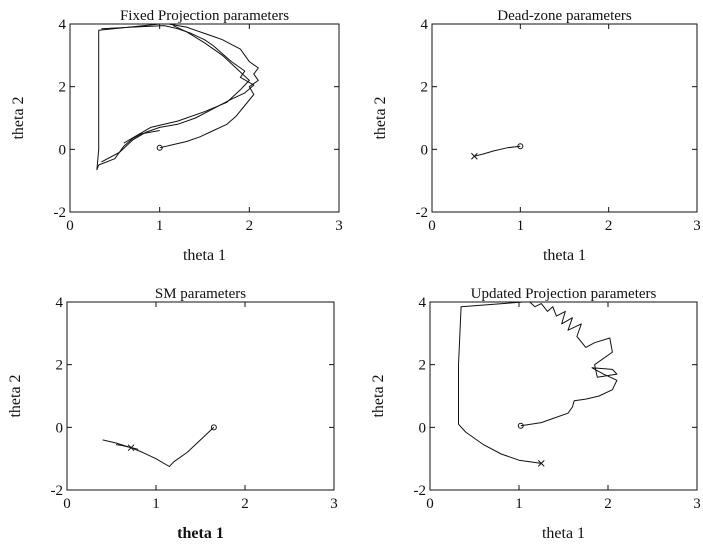  What do you see at coordinates (204, 16) in the screenshot?
I see `plot-title: Fixed Projection parameters` at bounding box center [204, 16].